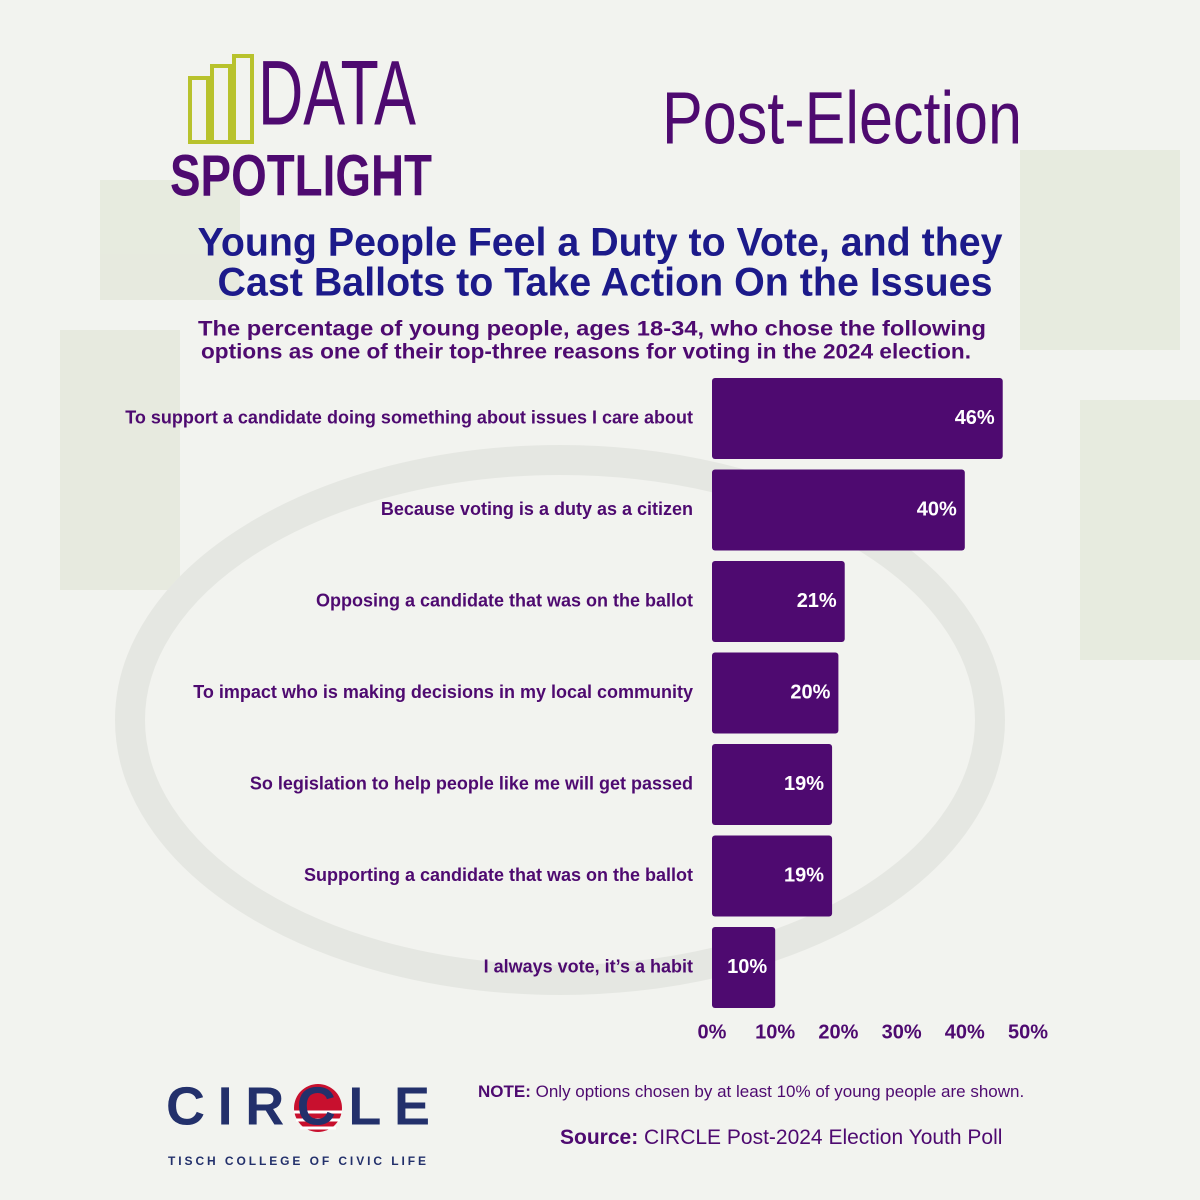  I want to click on value-label: 10%, so click(747, 967).